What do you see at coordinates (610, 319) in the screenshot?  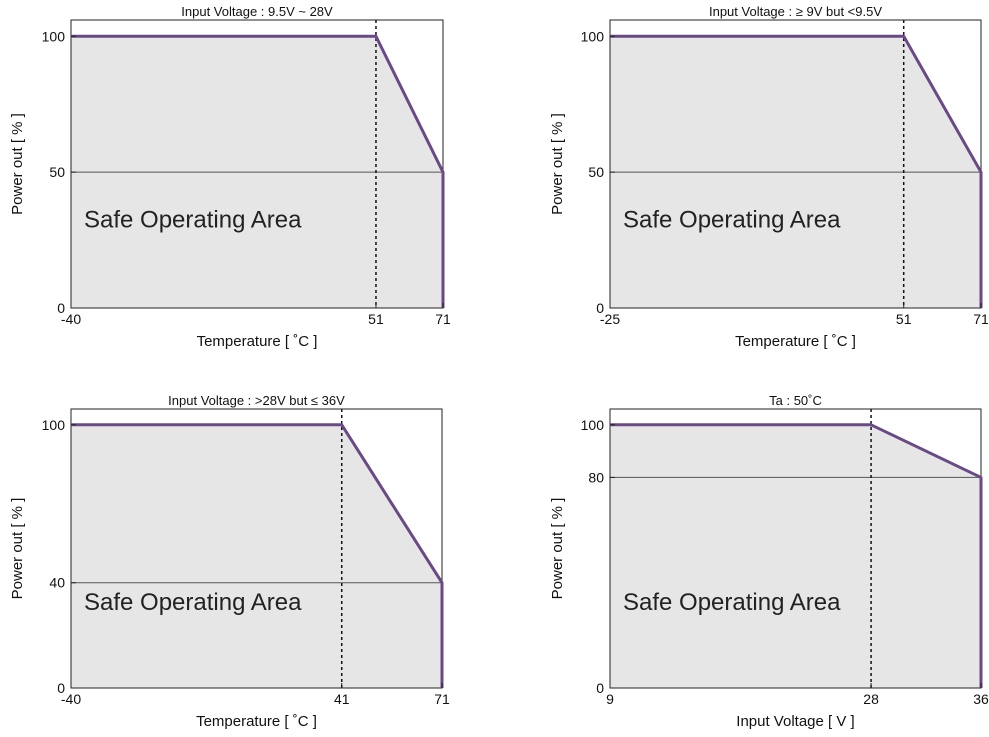 I see `x-tick-label: -25` at bounding box center [610, 319].